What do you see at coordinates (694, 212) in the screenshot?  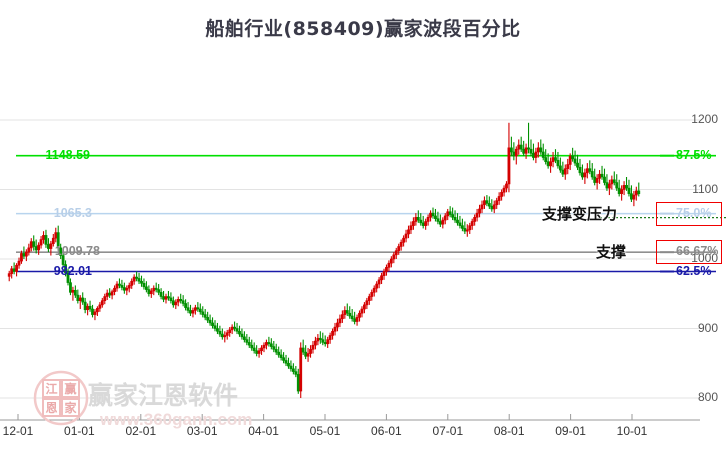 I see `level-percent-label: 75.0%` at bounding box center [694, 212].